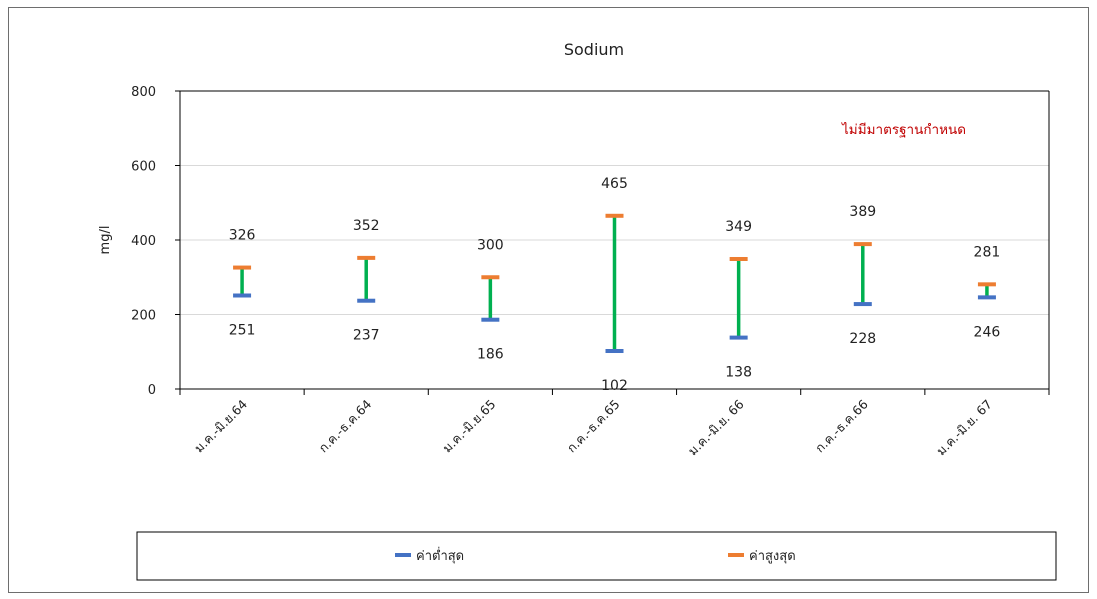 The height and width of the screenshot is (599, 1097). Describe the element at coordinates (862, 339) in the screenshot. I see `min-value-label: 228` at that location.